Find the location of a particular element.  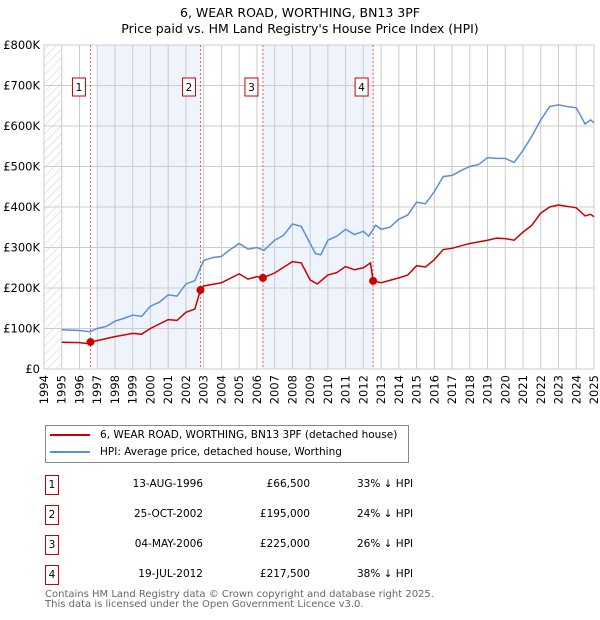

x-tick-label: 2007 is located at coordinates (275, 389).